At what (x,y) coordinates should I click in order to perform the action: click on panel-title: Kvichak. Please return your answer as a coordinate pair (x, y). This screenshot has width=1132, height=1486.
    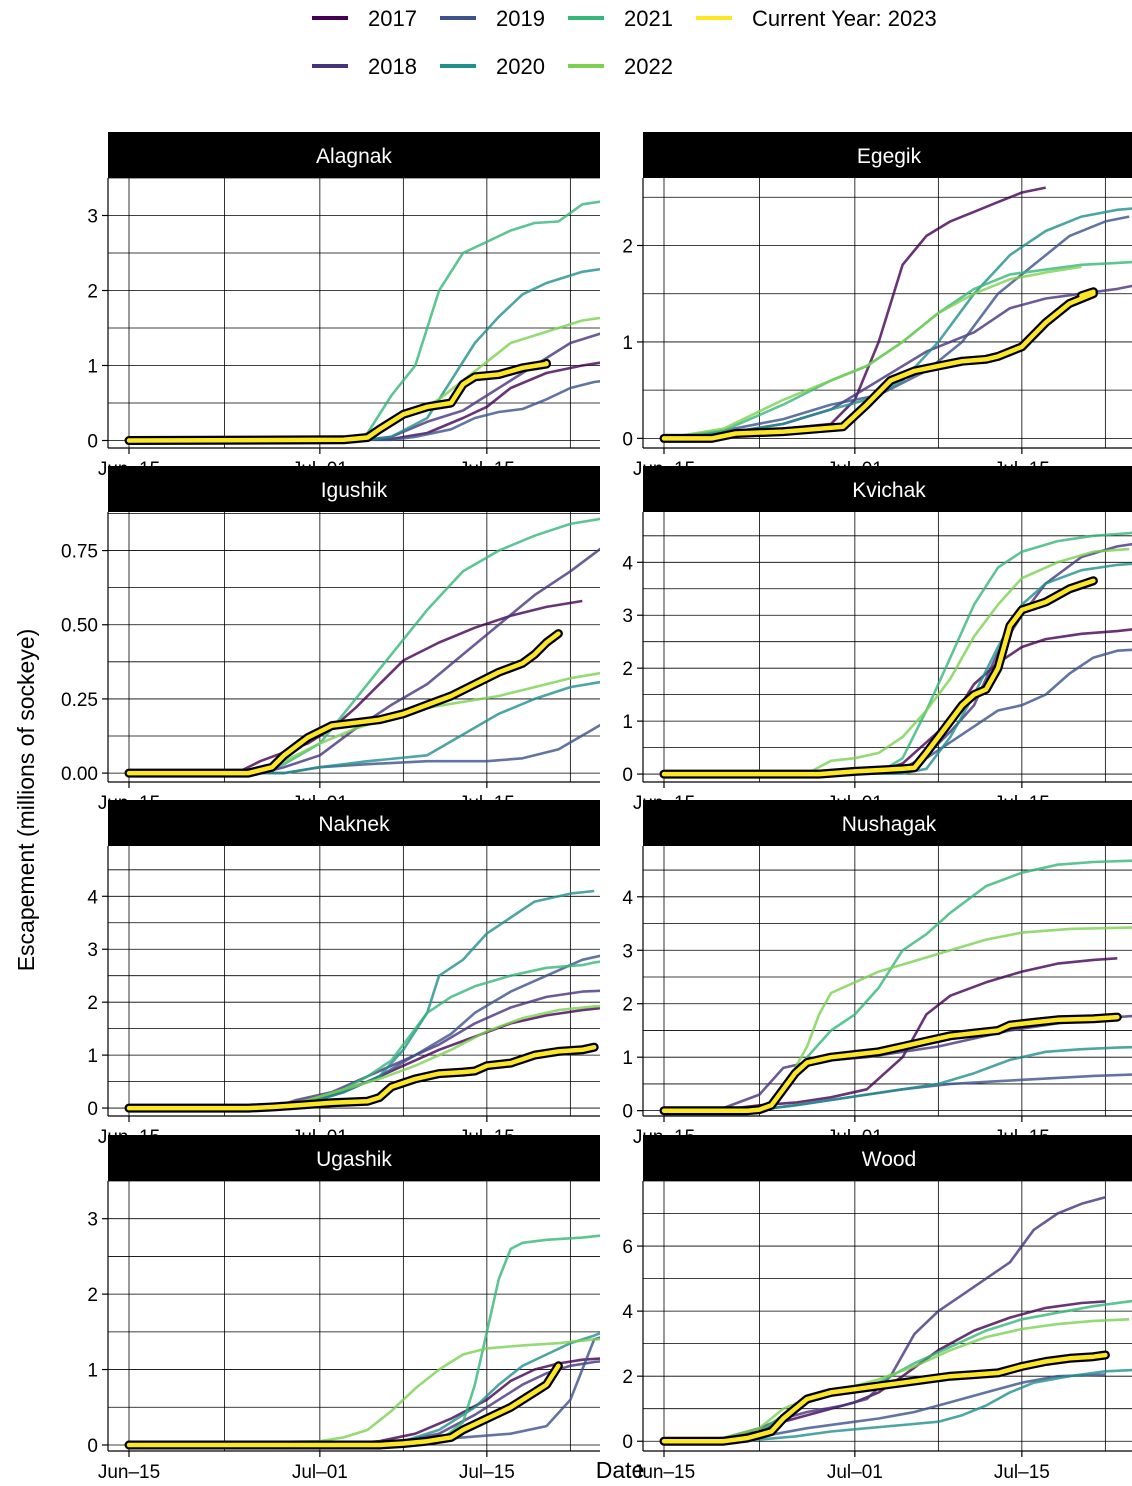
    Looking at the image, I should click on (889, 490).